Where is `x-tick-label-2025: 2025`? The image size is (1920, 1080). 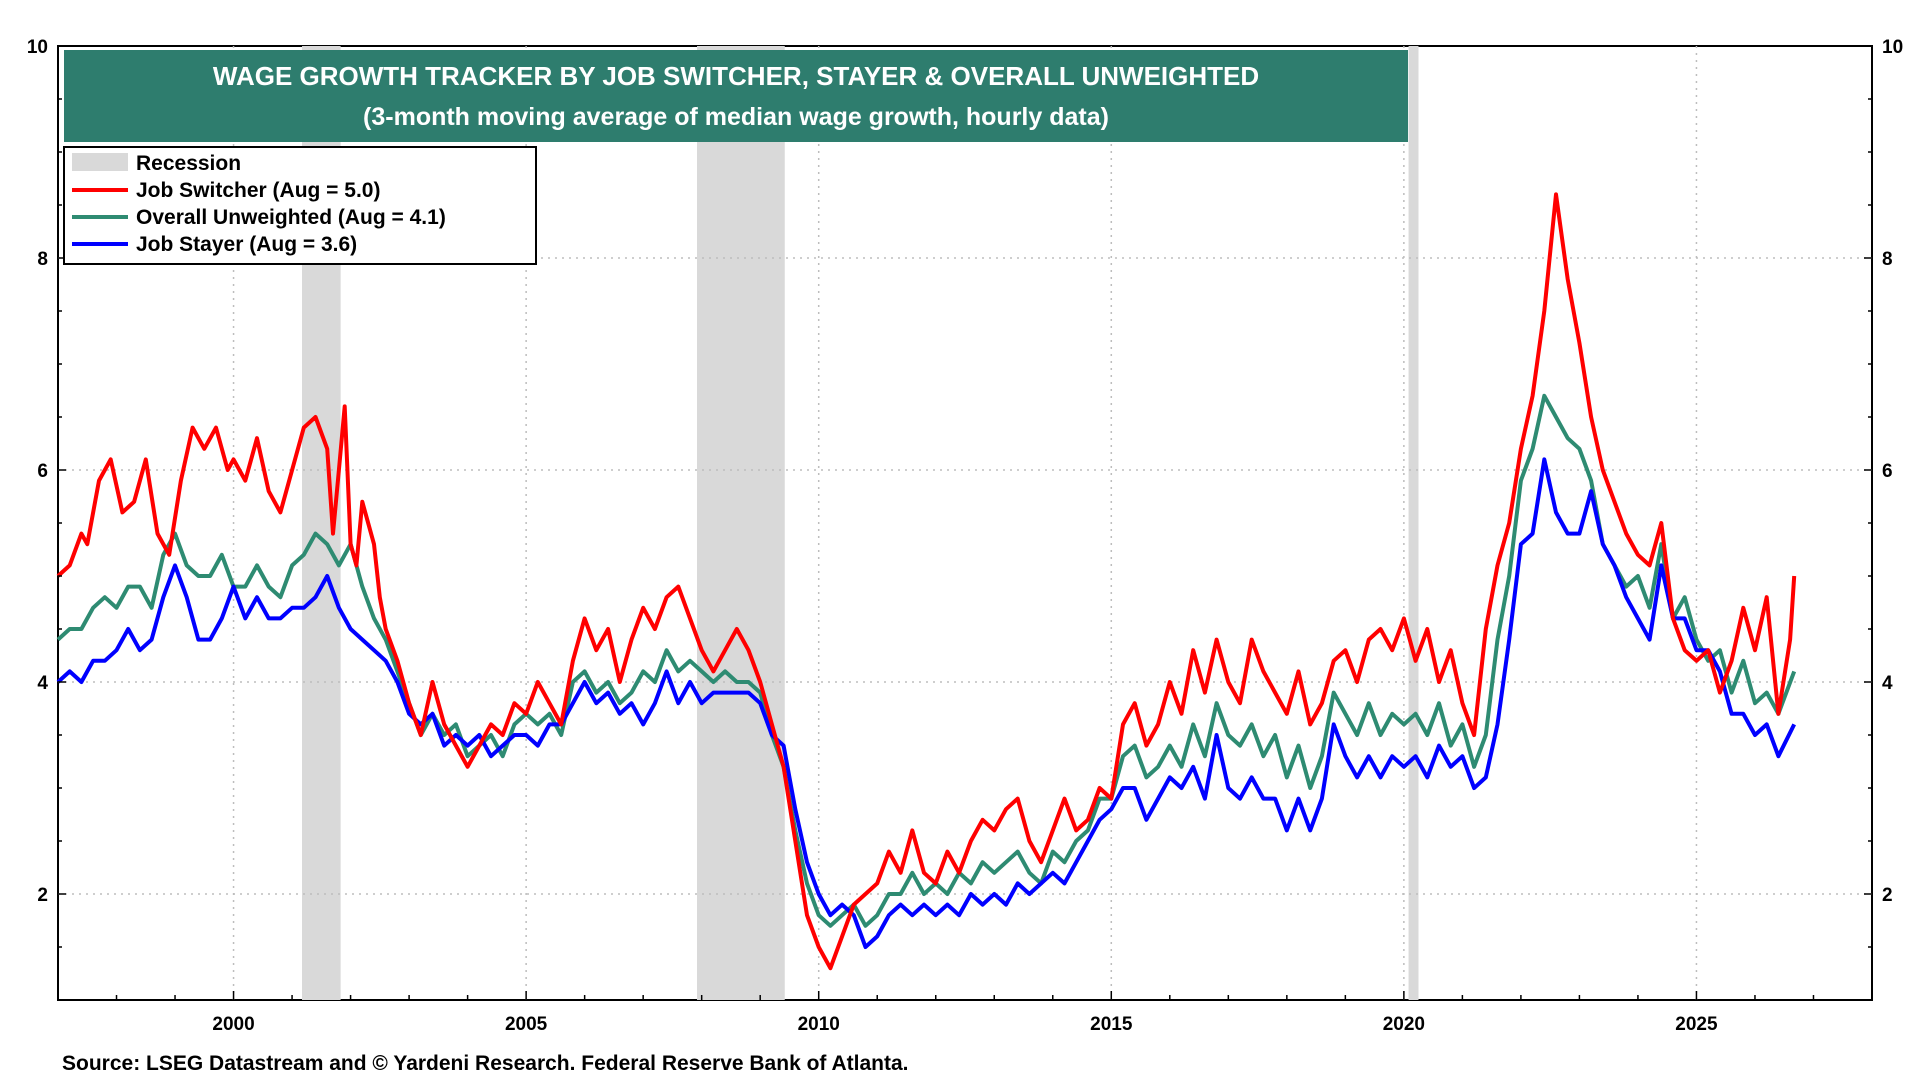 x-tick-label-2025: 2025 is located at coordinates (1696, 1024).